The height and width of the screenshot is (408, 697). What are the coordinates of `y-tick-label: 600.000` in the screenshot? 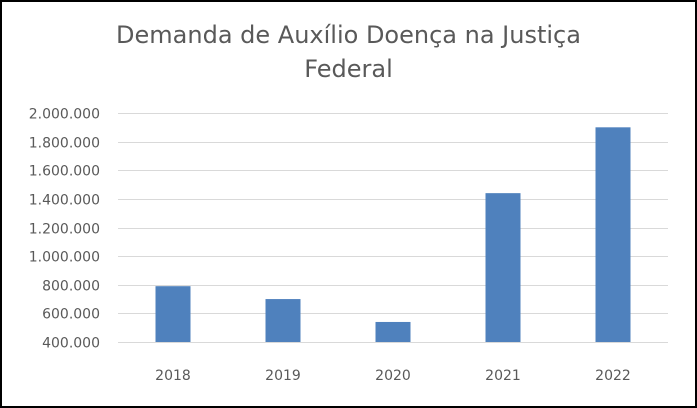 It's located at (71, 315).